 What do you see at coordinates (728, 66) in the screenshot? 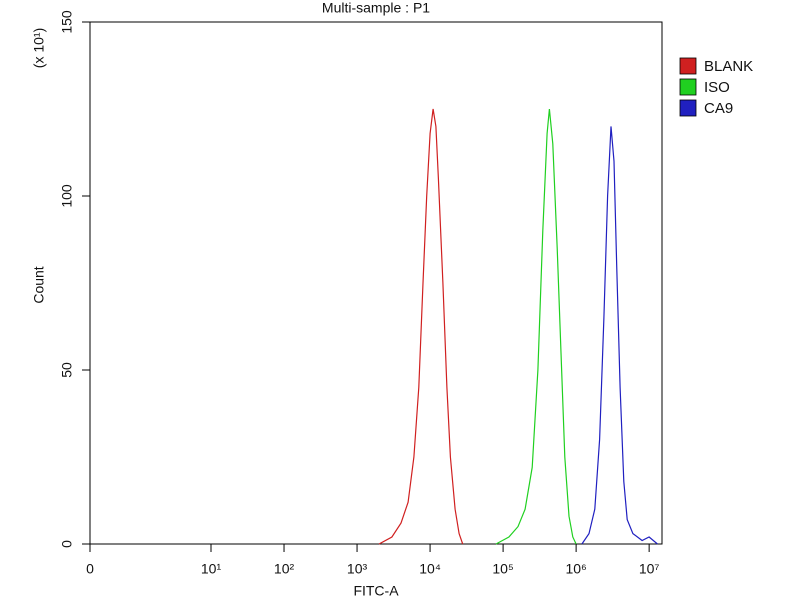
I see `legend-label: BLANK` at bounding box center [728, 66].